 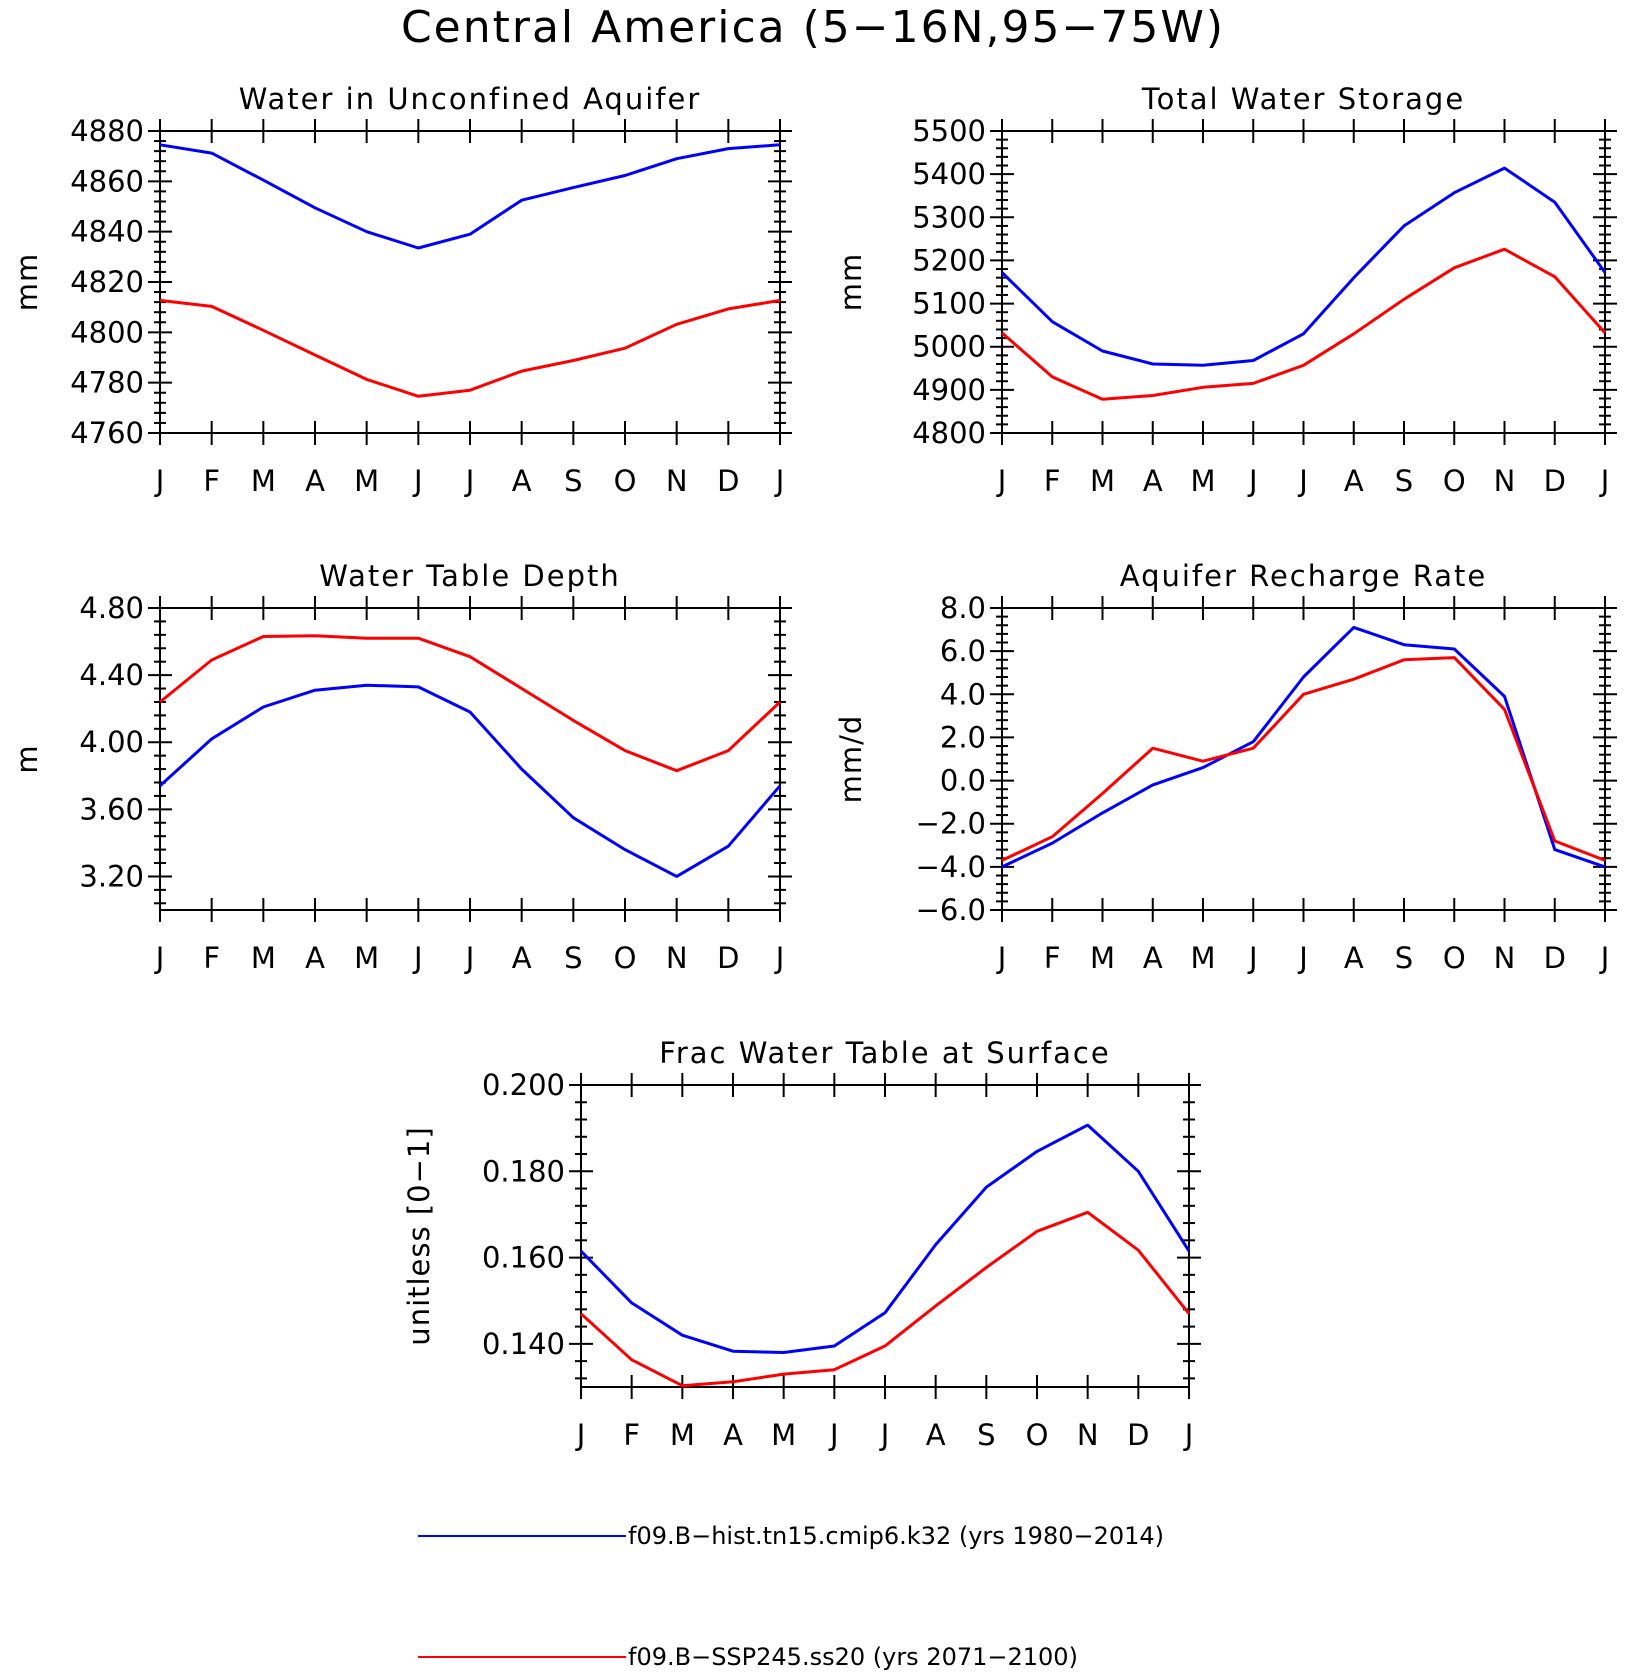 What do you see at coordinates (951, 910) in the screenshot?
I see `y-tick-label: −6.0` at bounding box center [951, 910].